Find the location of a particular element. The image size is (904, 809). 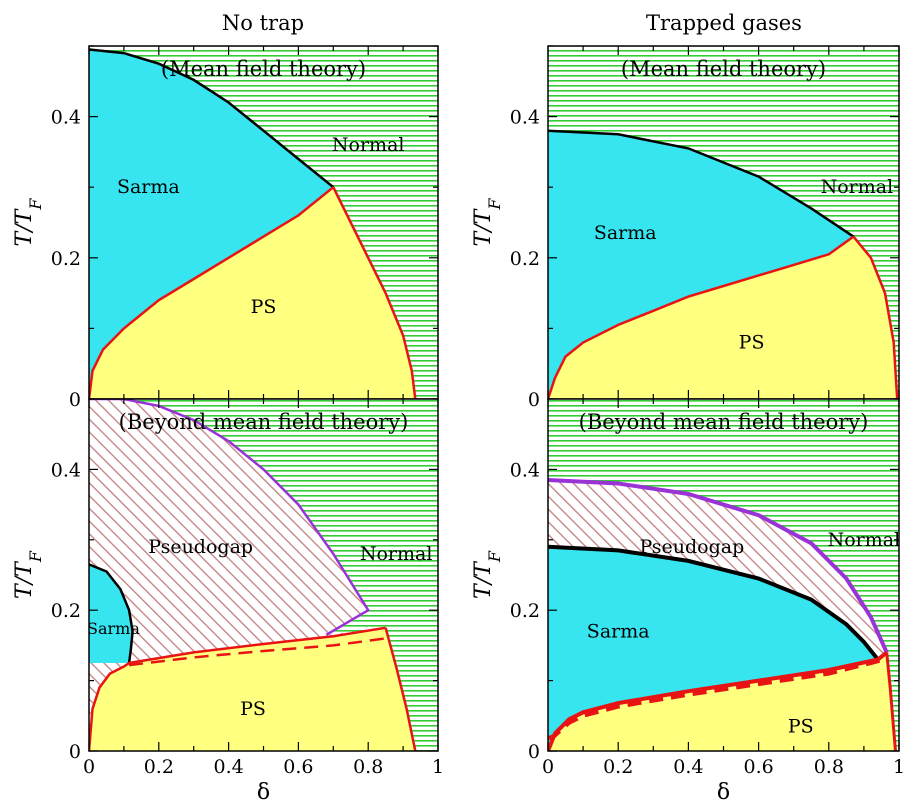

column-title-no-trap: No trap is located at coordinates (263, 23).